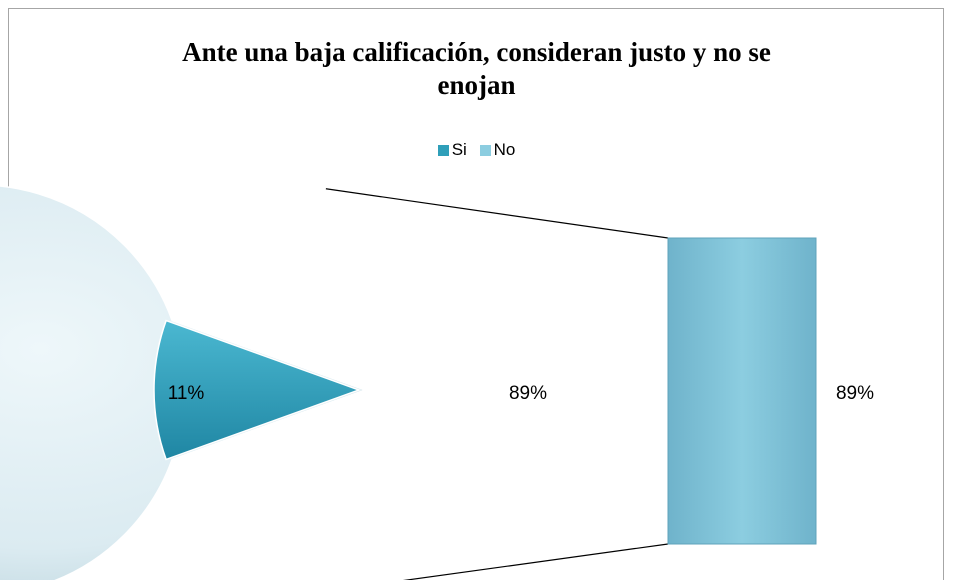  I want to click on connector-line-bottom, so click(535, 561).